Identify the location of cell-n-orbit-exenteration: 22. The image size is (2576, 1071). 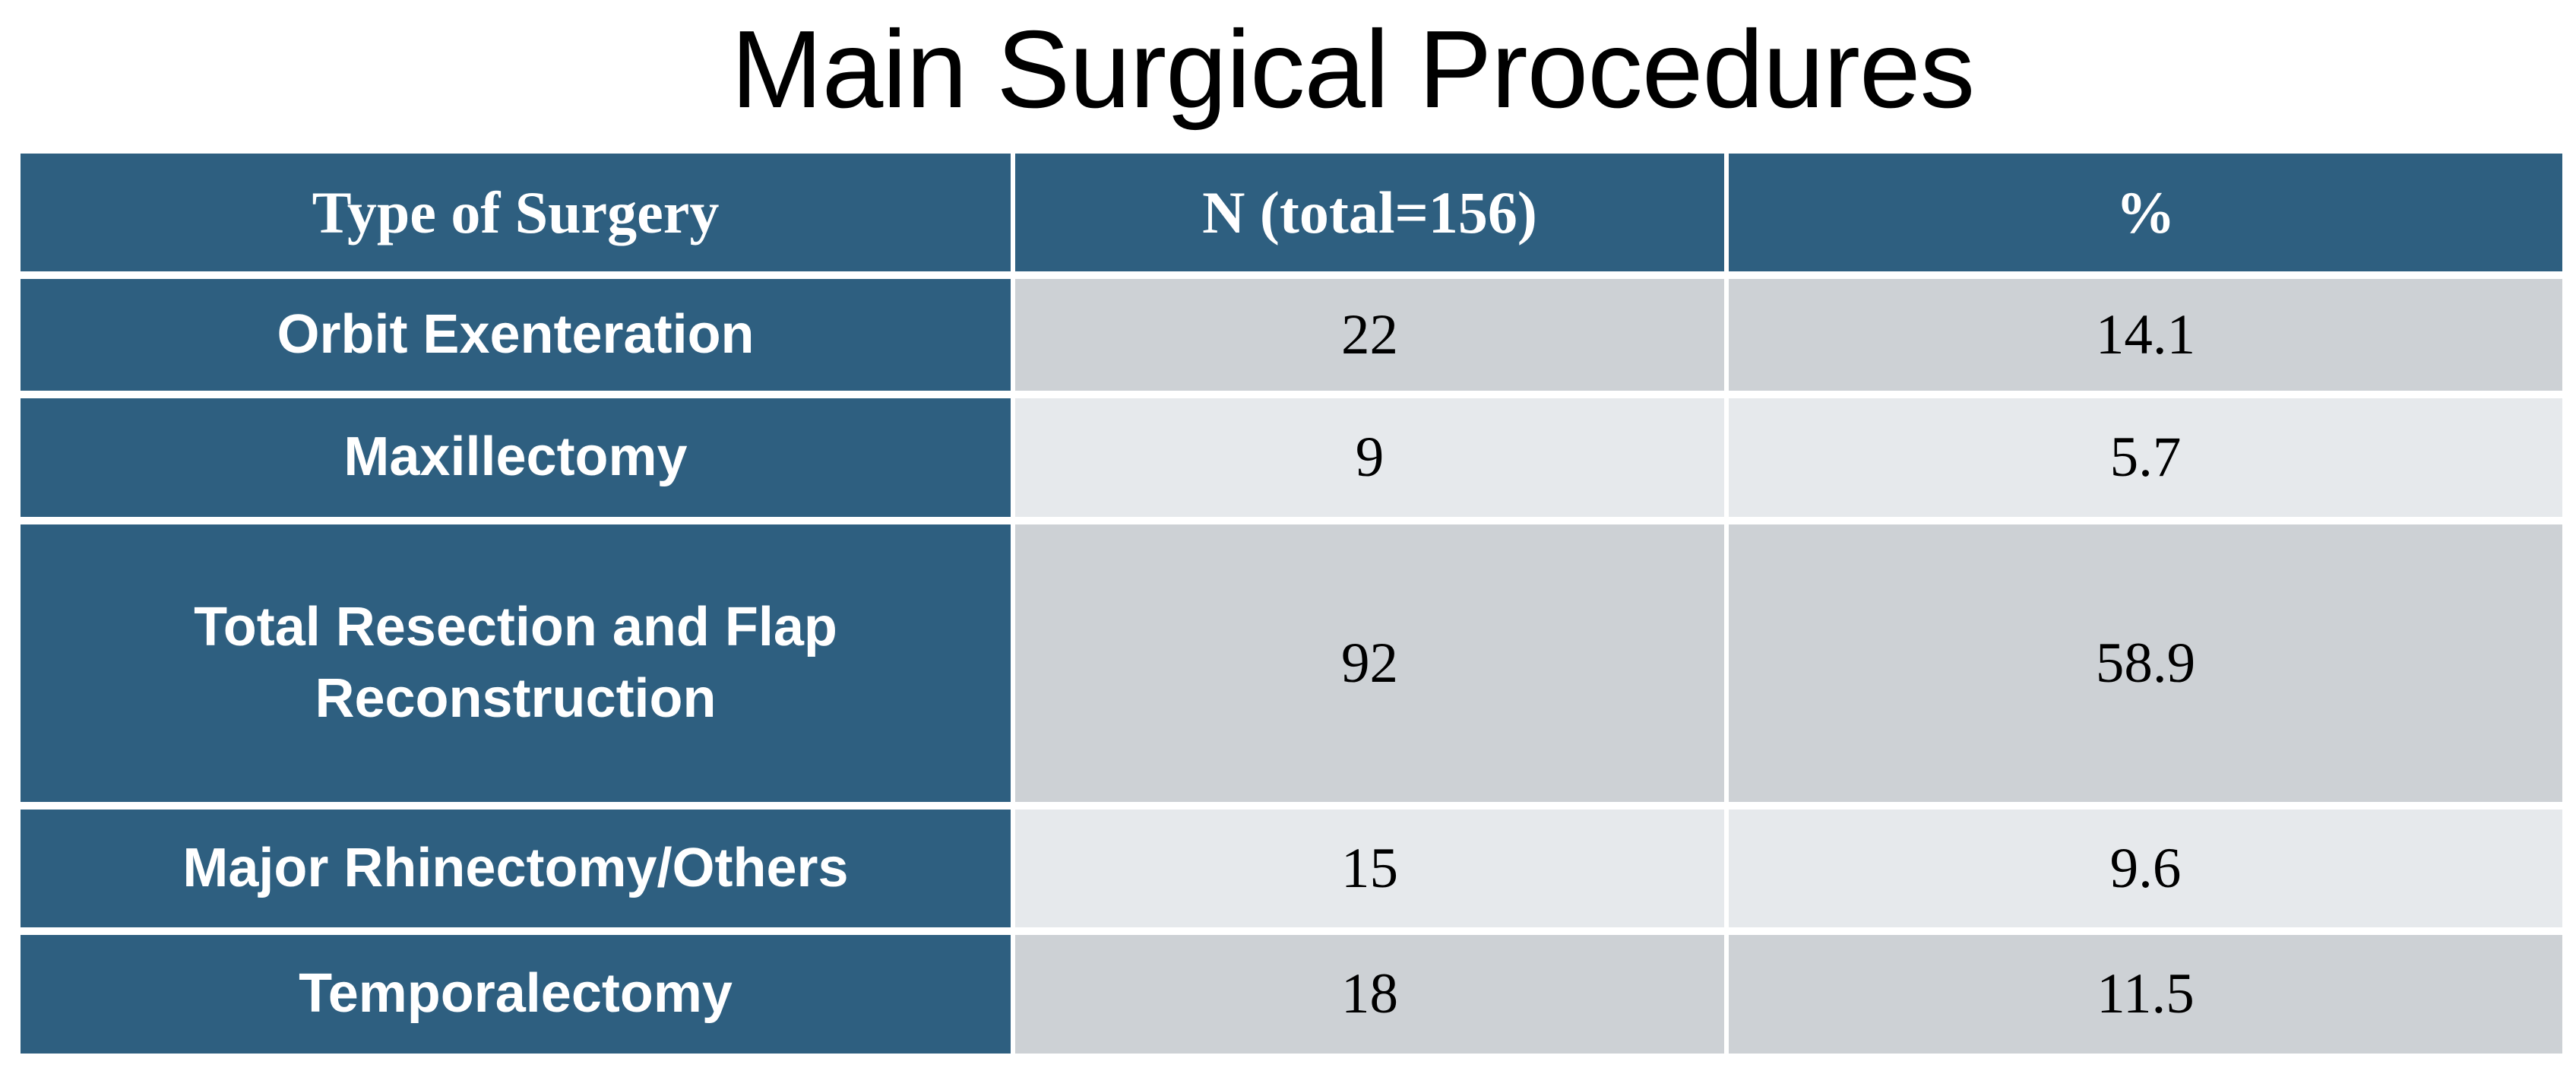
(1369, 335).